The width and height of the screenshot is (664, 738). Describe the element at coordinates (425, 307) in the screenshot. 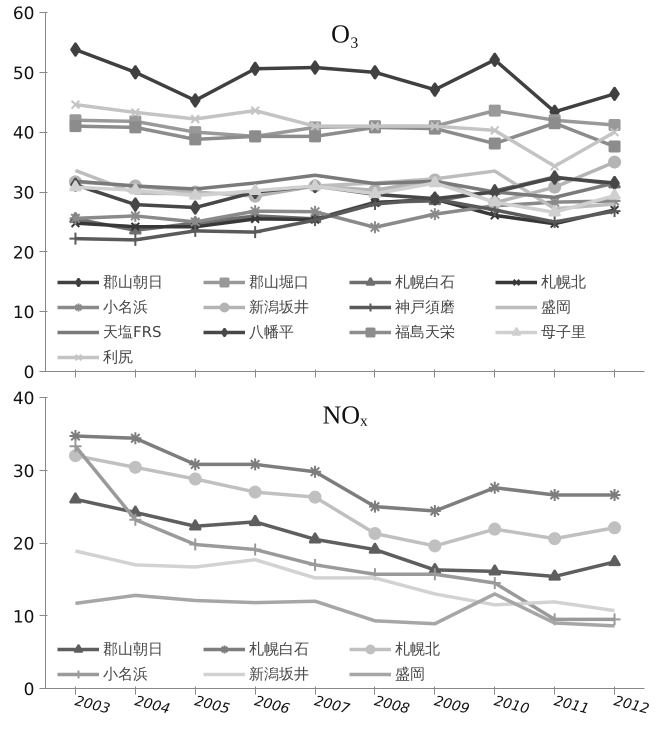

I see `legend-label: 神戸須磨` at that location.